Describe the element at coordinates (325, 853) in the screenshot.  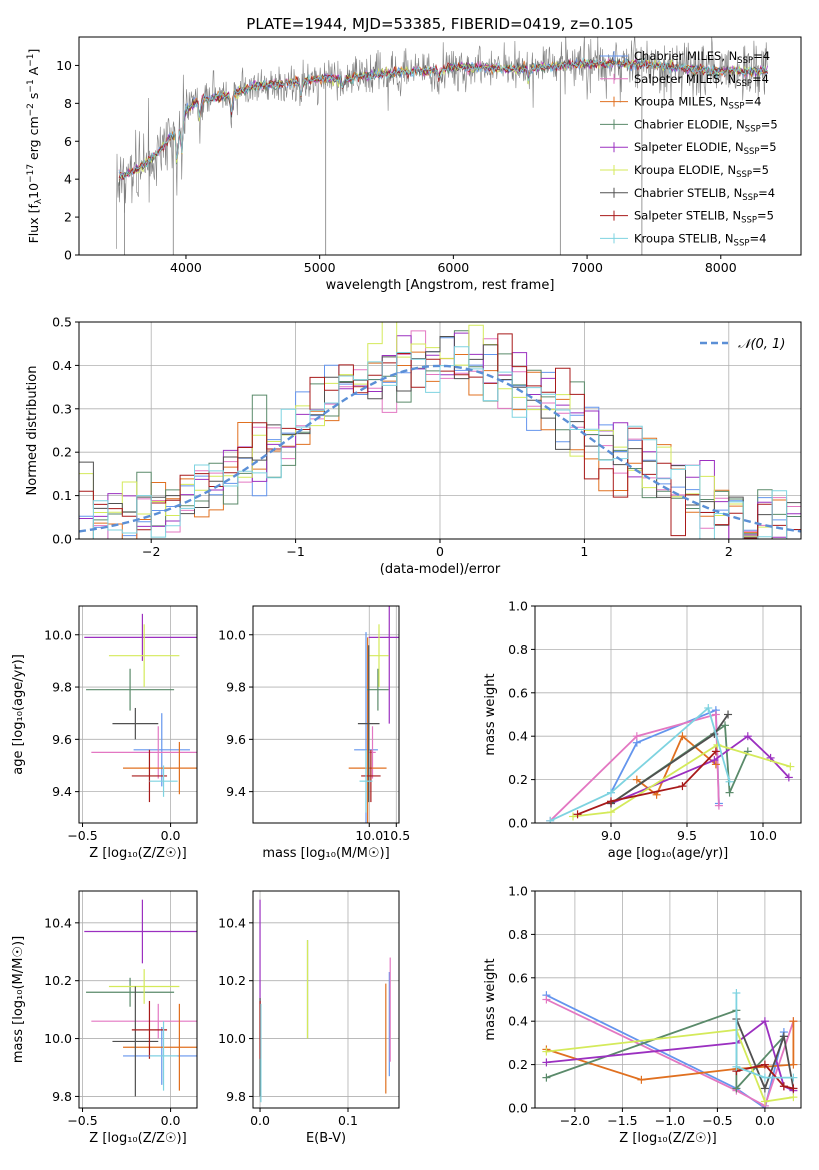
I see `x-axis-label: mass [log₁₀(M/M☉)]` at that location.